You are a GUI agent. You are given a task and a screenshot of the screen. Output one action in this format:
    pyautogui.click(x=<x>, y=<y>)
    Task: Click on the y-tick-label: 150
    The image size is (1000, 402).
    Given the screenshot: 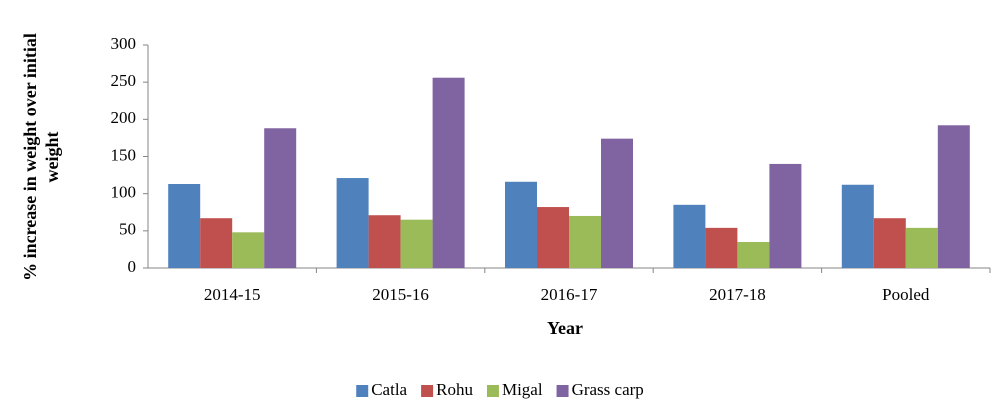 What is the action you would take?
    pyautogui.click(x=124, y=154)
    